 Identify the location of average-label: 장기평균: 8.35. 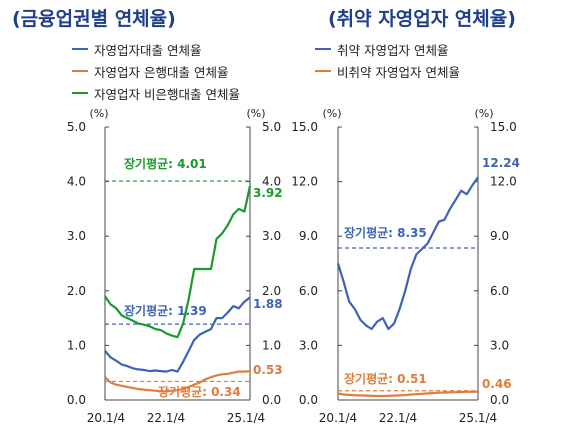
(385, 232).